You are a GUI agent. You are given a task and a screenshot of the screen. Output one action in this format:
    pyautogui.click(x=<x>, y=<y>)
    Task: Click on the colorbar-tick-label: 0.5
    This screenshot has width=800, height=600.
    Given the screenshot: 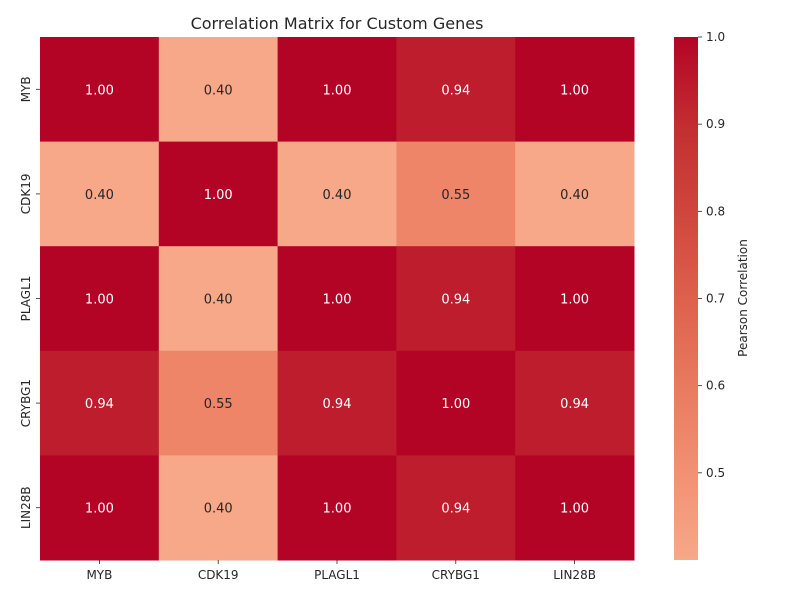 What is the action you would take?
    pyautogui.click(x=715, y=473)
    